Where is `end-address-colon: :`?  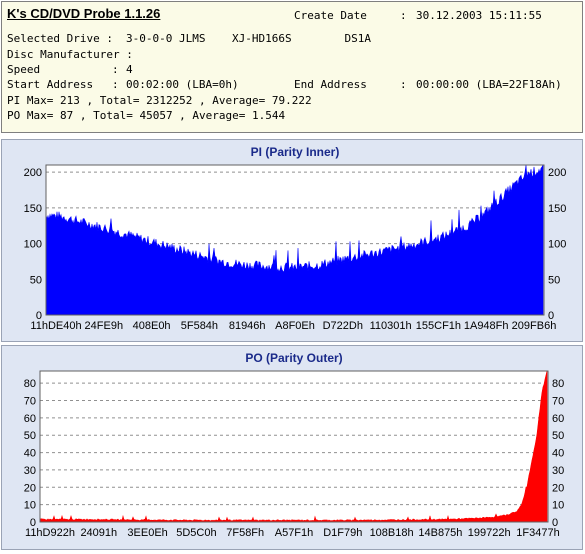
end-address-colon: : is located at coordinates (403, 84).